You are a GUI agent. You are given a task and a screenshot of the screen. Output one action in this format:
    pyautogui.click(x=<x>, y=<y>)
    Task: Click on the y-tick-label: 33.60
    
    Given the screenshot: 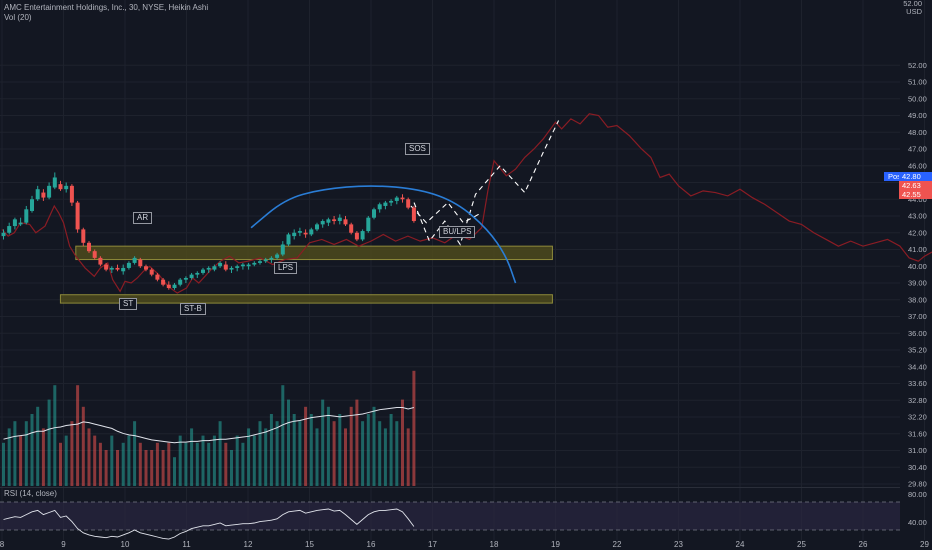 What is the action you would take?
    pyautogui.click(x=917, y=383)
    